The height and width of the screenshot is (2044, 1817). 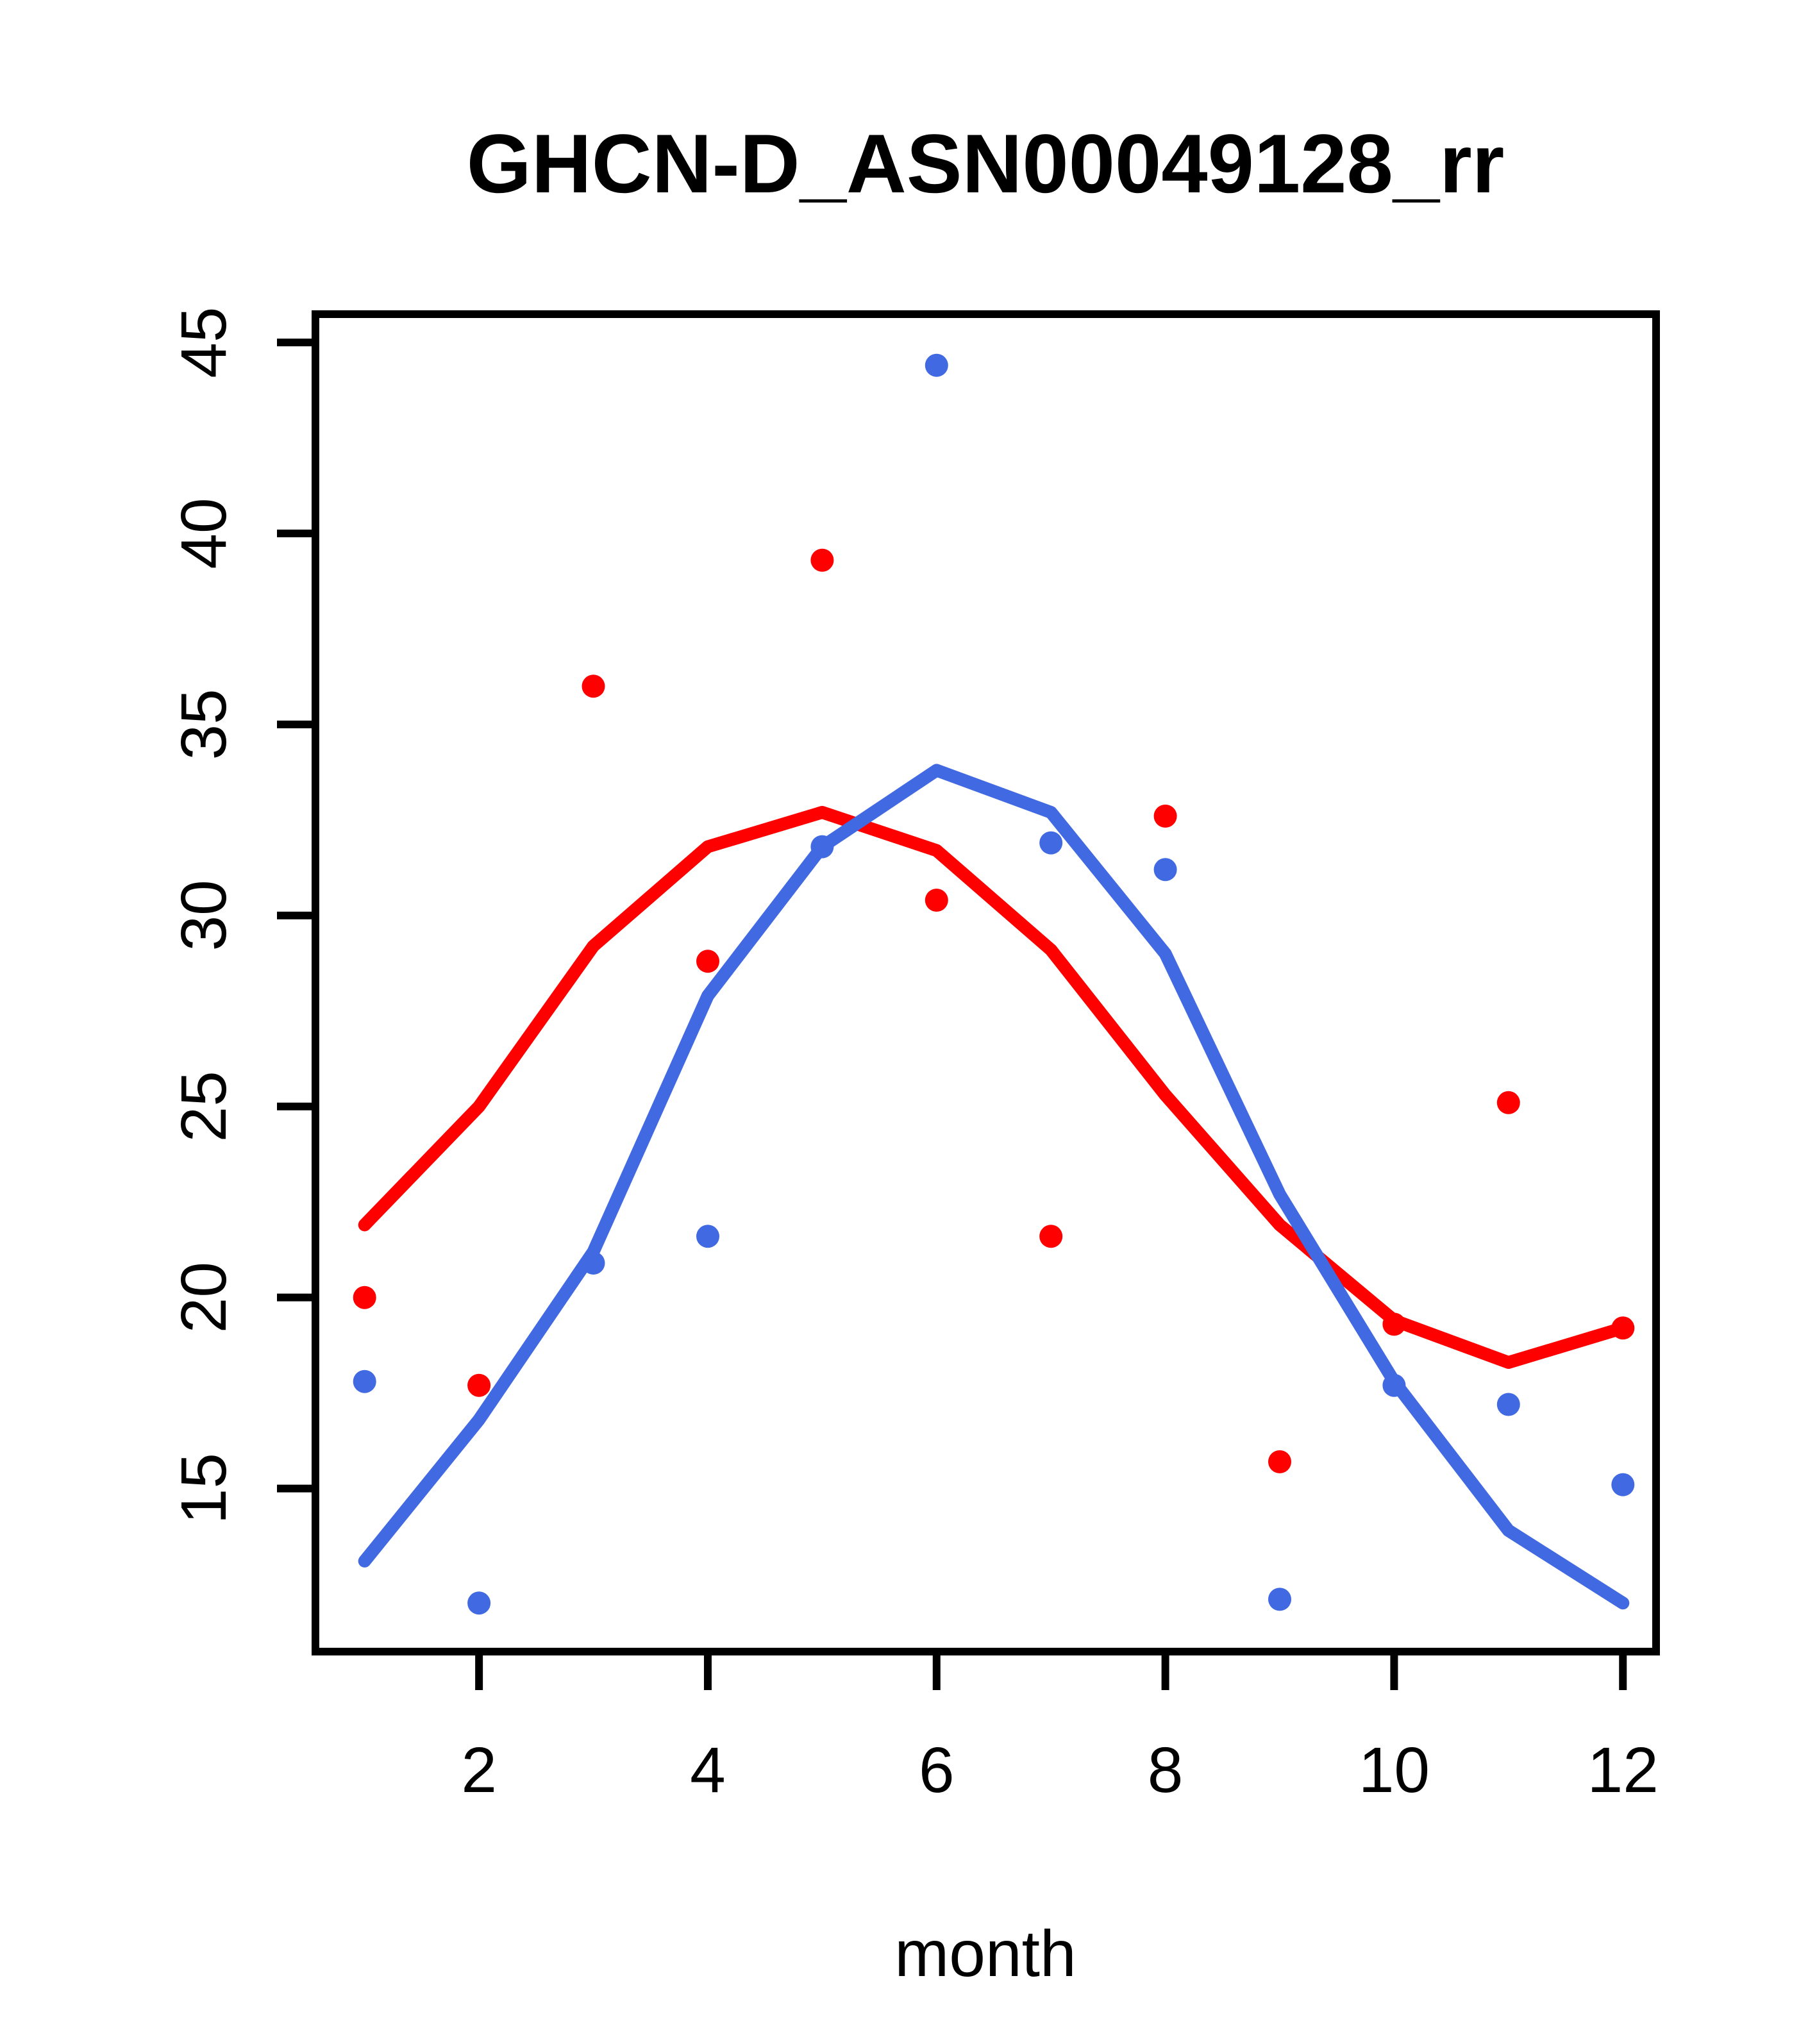 What do you see at coordinates (242, 915) in the screenshot?
I see `y-axis-ticks: 15 20 25 30 35 40 45` at bounding box center [242, 915].